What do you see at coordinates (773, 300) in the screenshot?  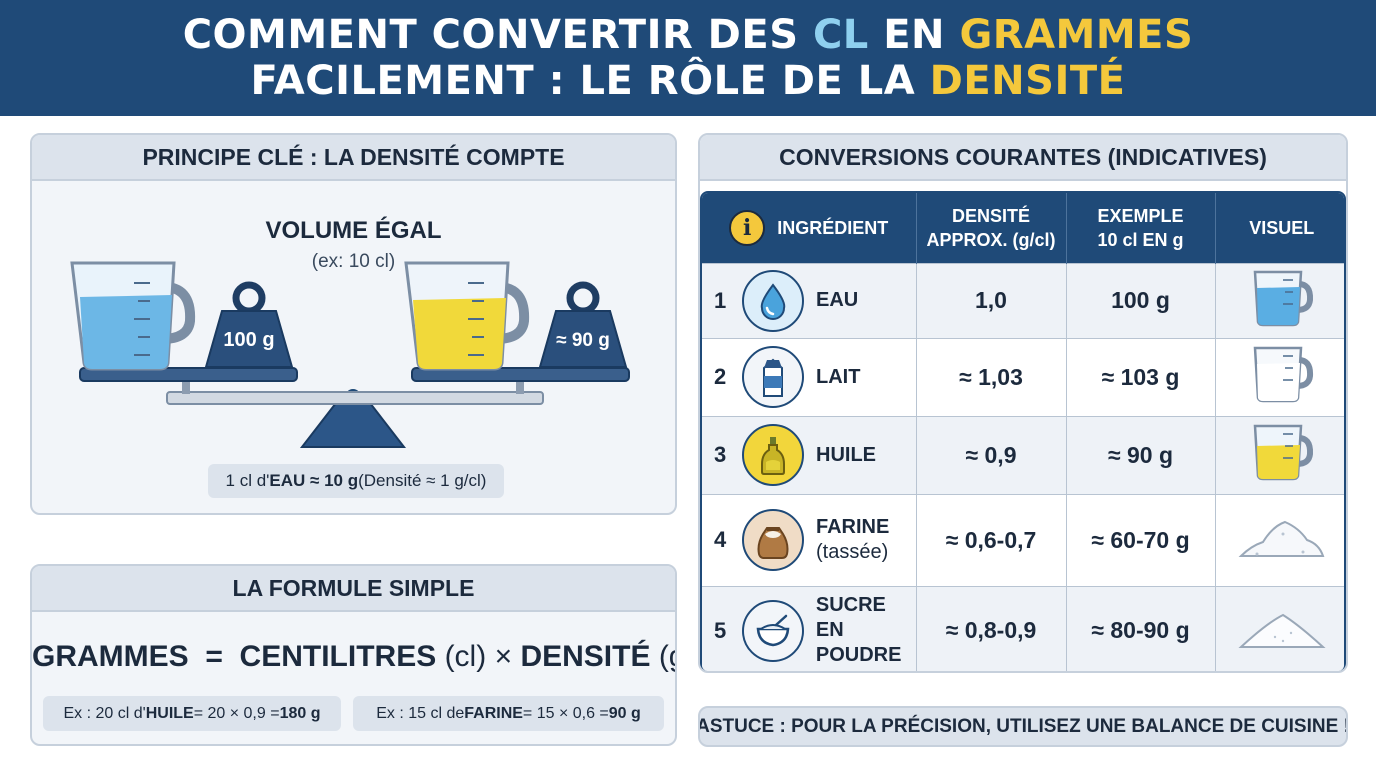 I see `water-drop-icon` at bounding box center [773, 300].